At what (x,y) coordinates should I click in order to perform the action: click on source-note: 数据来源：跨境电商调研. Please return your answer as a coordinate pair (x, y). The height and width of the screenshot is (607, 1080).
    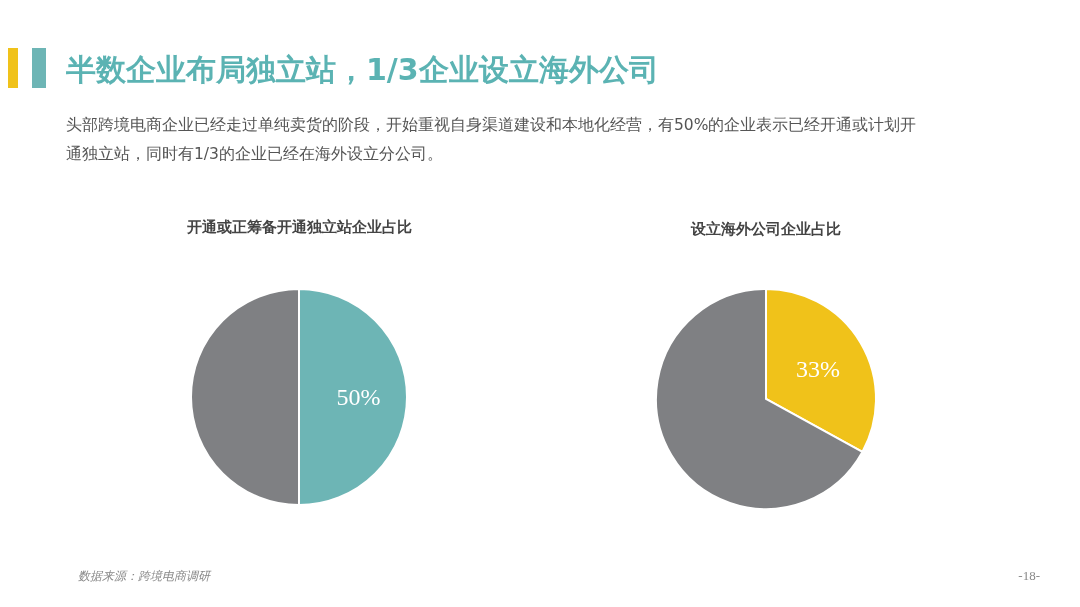
    Looking at the image, I should click on (145, 576).